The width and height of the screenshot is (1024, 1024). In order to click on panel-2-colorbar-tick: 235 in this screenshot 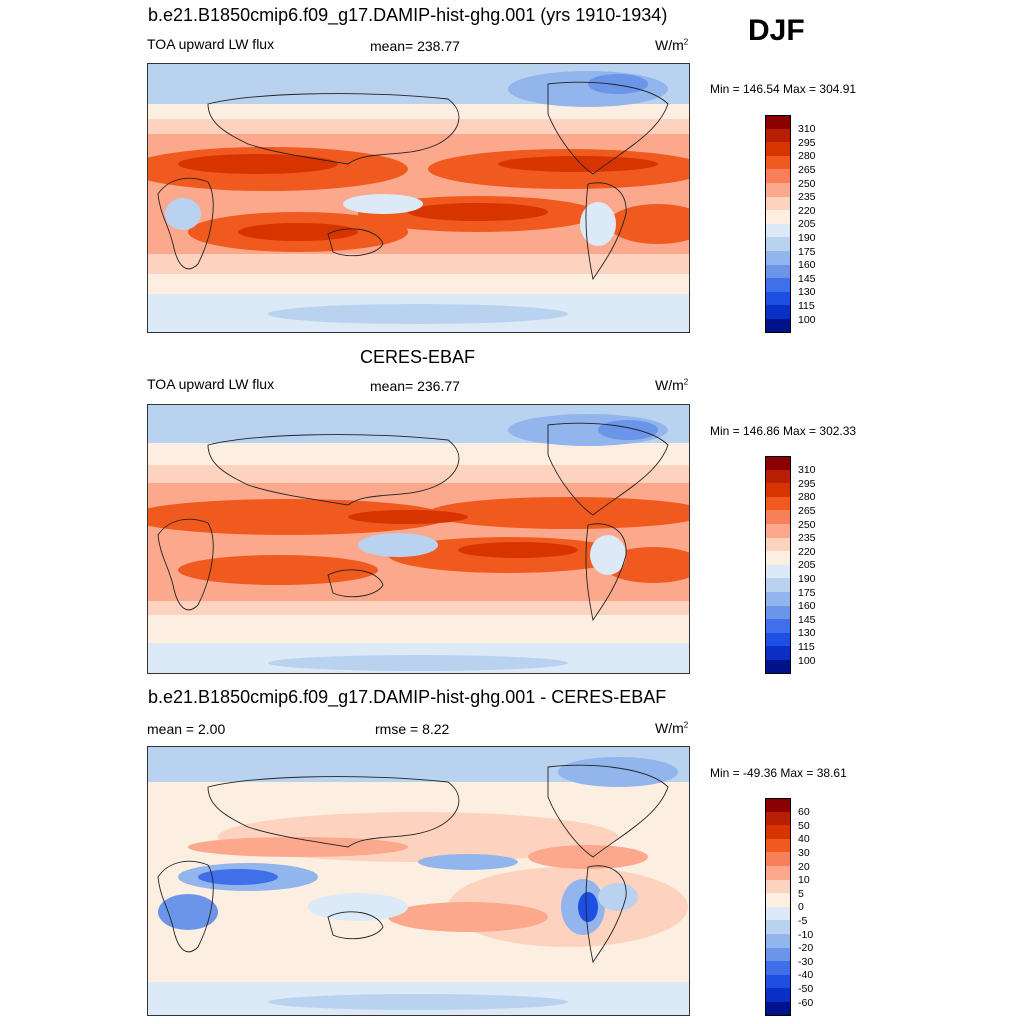, I will do `click(807, 538)`.